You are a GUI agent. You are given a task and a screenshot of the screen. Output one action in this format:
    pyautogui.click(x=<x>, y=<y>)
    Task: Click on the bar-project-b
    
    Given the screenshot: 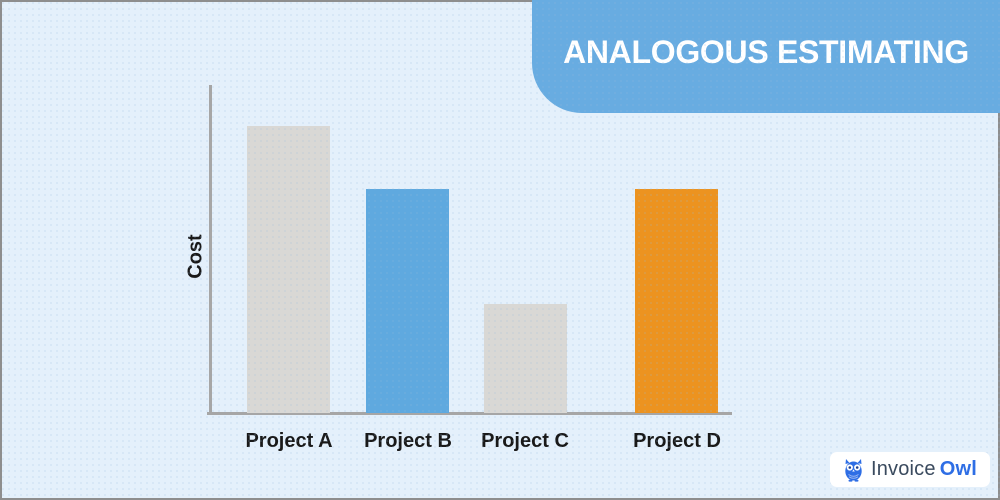 What is the action you would take?
    pyautogui.click(x=407, y=301)
    